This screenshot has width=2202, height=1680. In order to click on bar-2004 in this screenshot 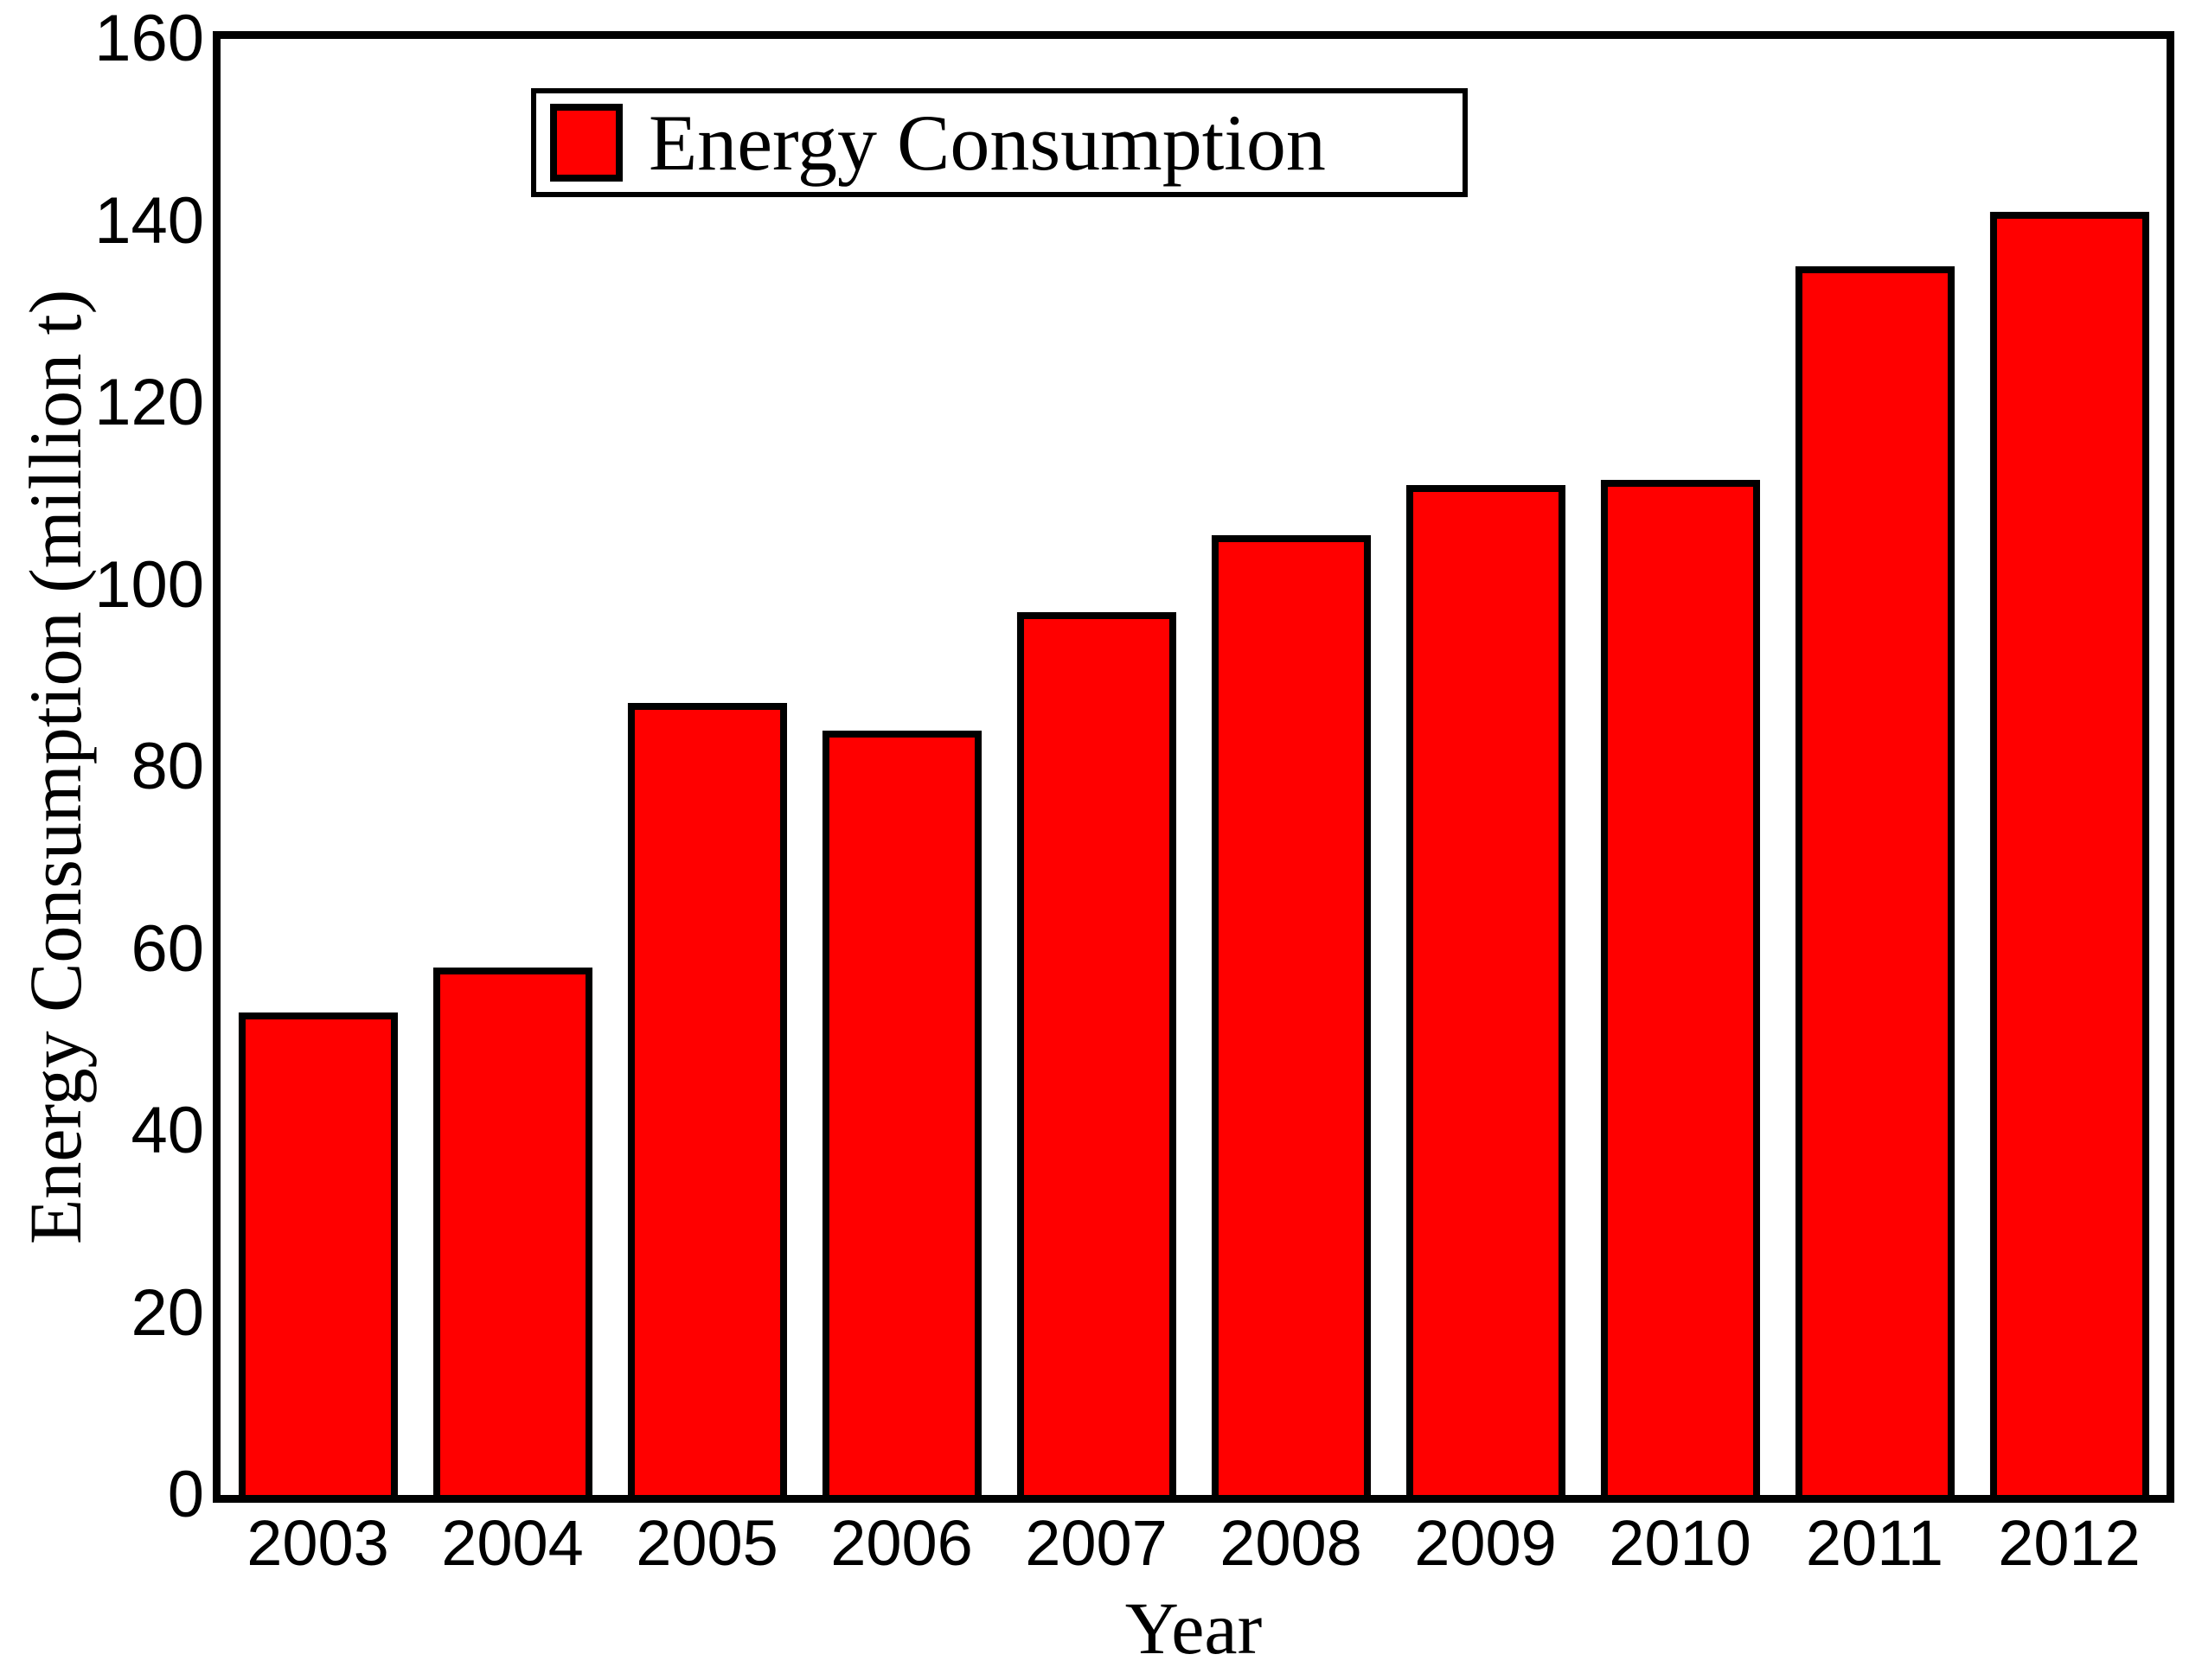, I will do `click(512, 1231)`.